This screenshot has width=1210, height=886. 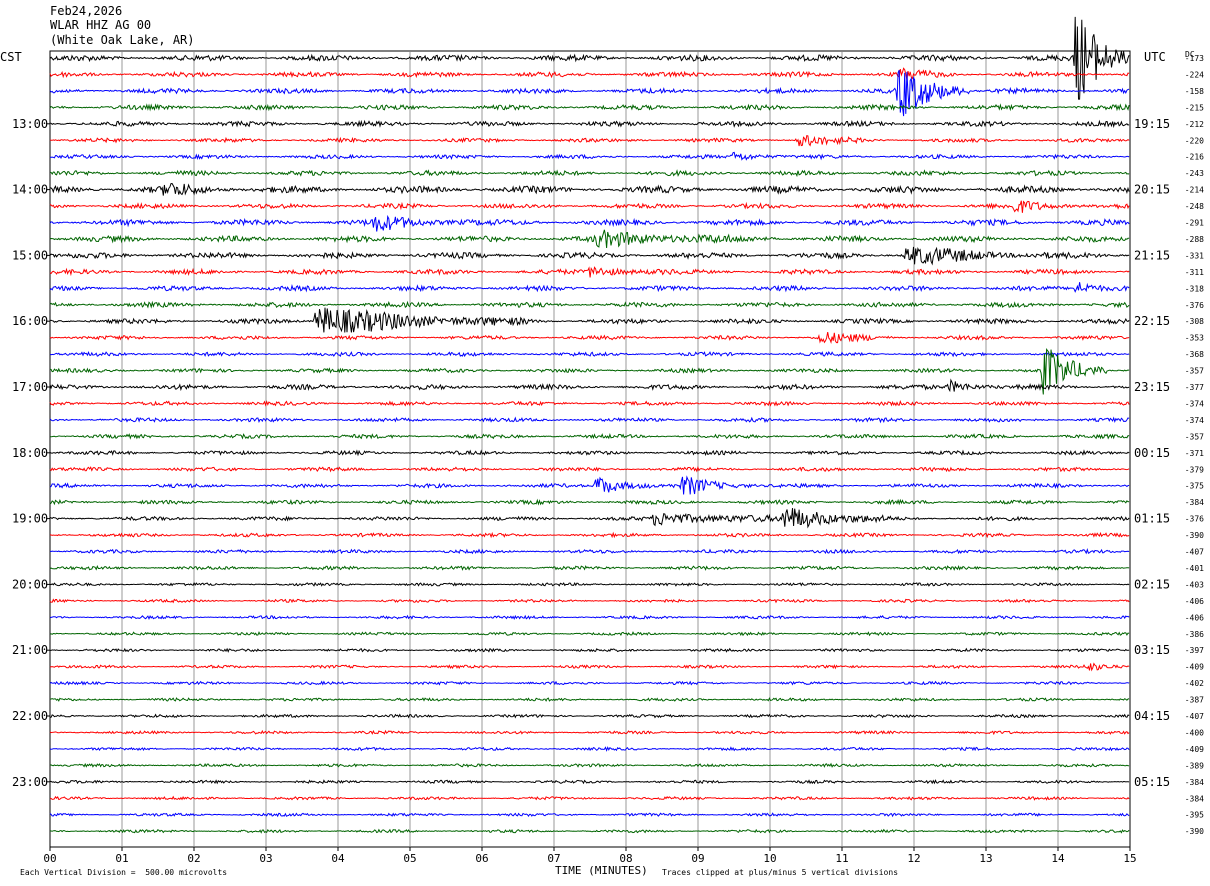 What do you see at coordinates (30, 519) in the screenshot?
I see `left-time-label: 19:00` at bounding box center [30, 519].